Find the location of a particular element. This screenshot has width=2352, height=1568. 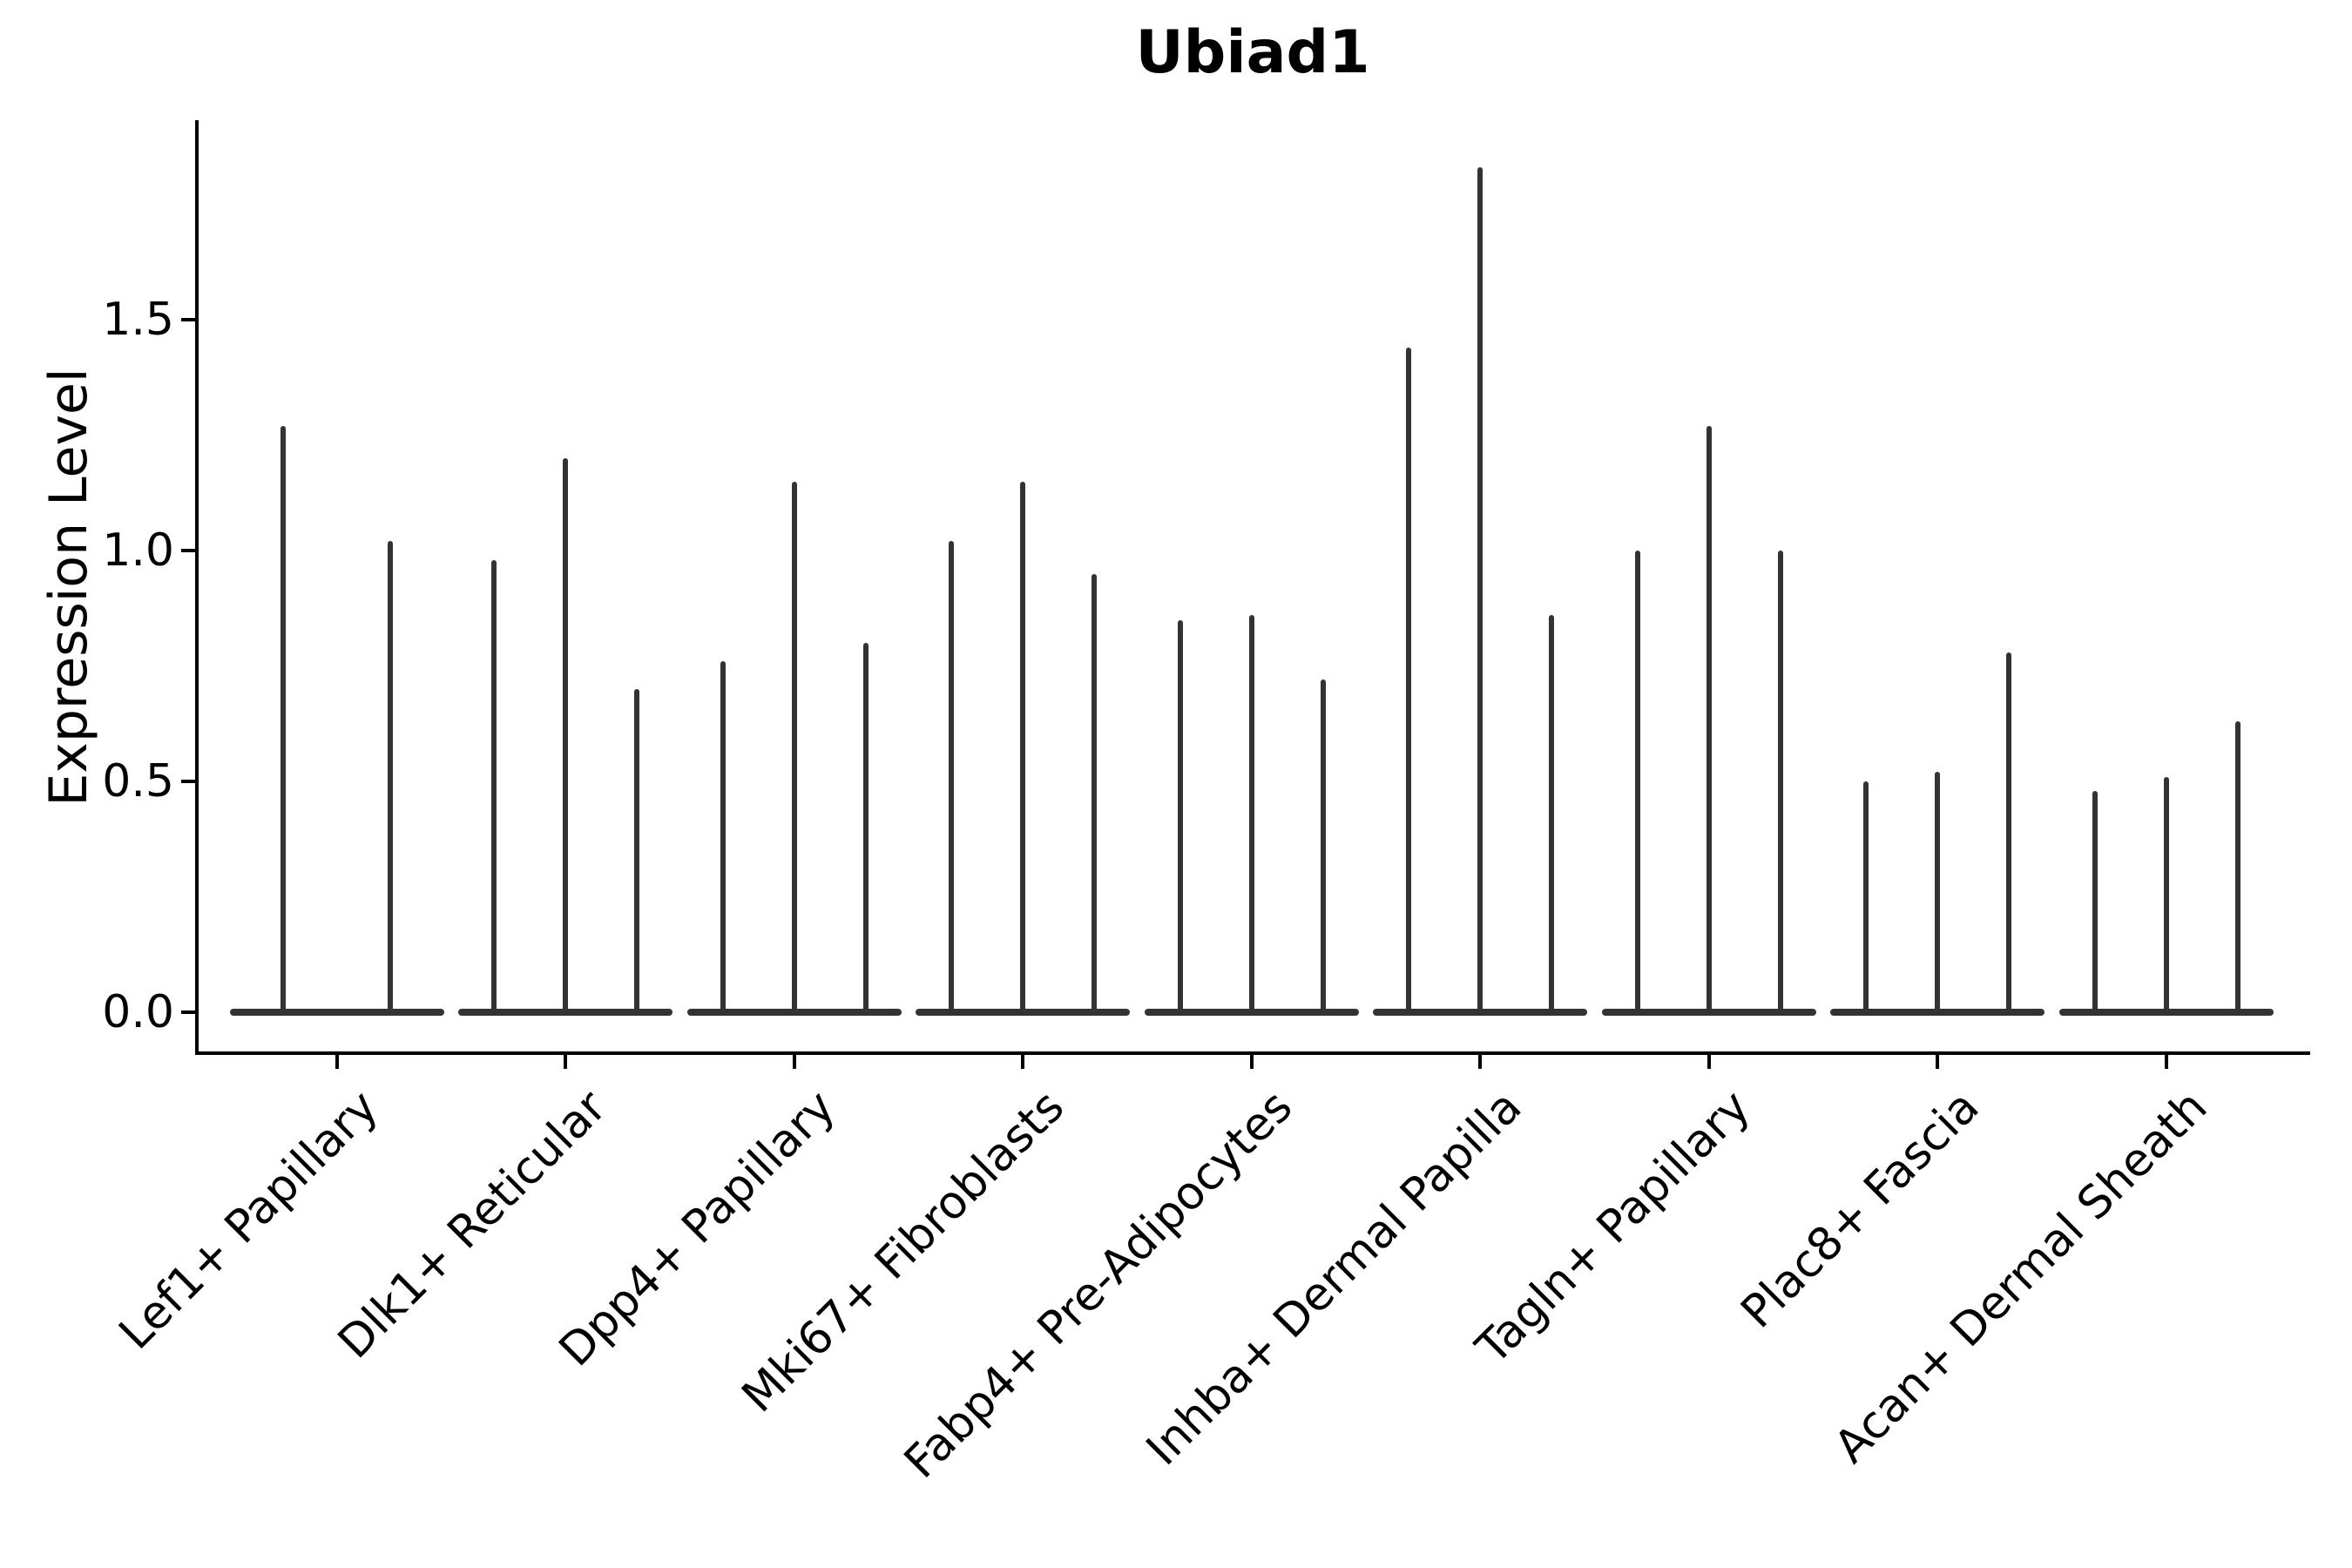

x-tick-label: Fabp4+ Pre-Adipocytes is located at coordinates (1099, 1284).